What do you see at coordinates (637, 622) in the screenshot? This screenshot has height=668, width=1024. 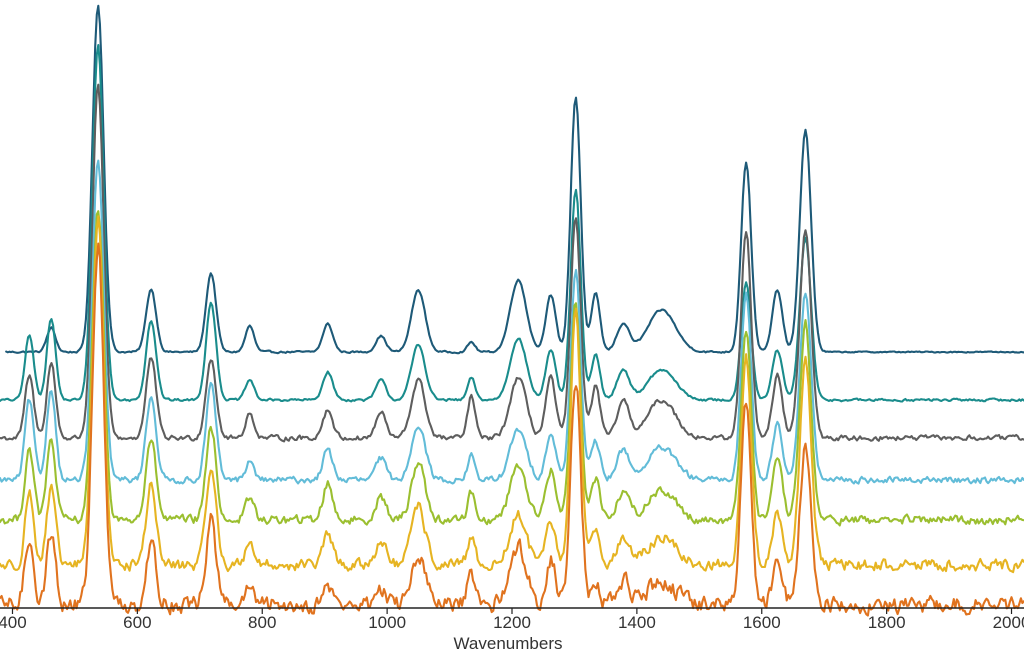 I see `x-tick-label: 1400` at bounding box center [637, 622].